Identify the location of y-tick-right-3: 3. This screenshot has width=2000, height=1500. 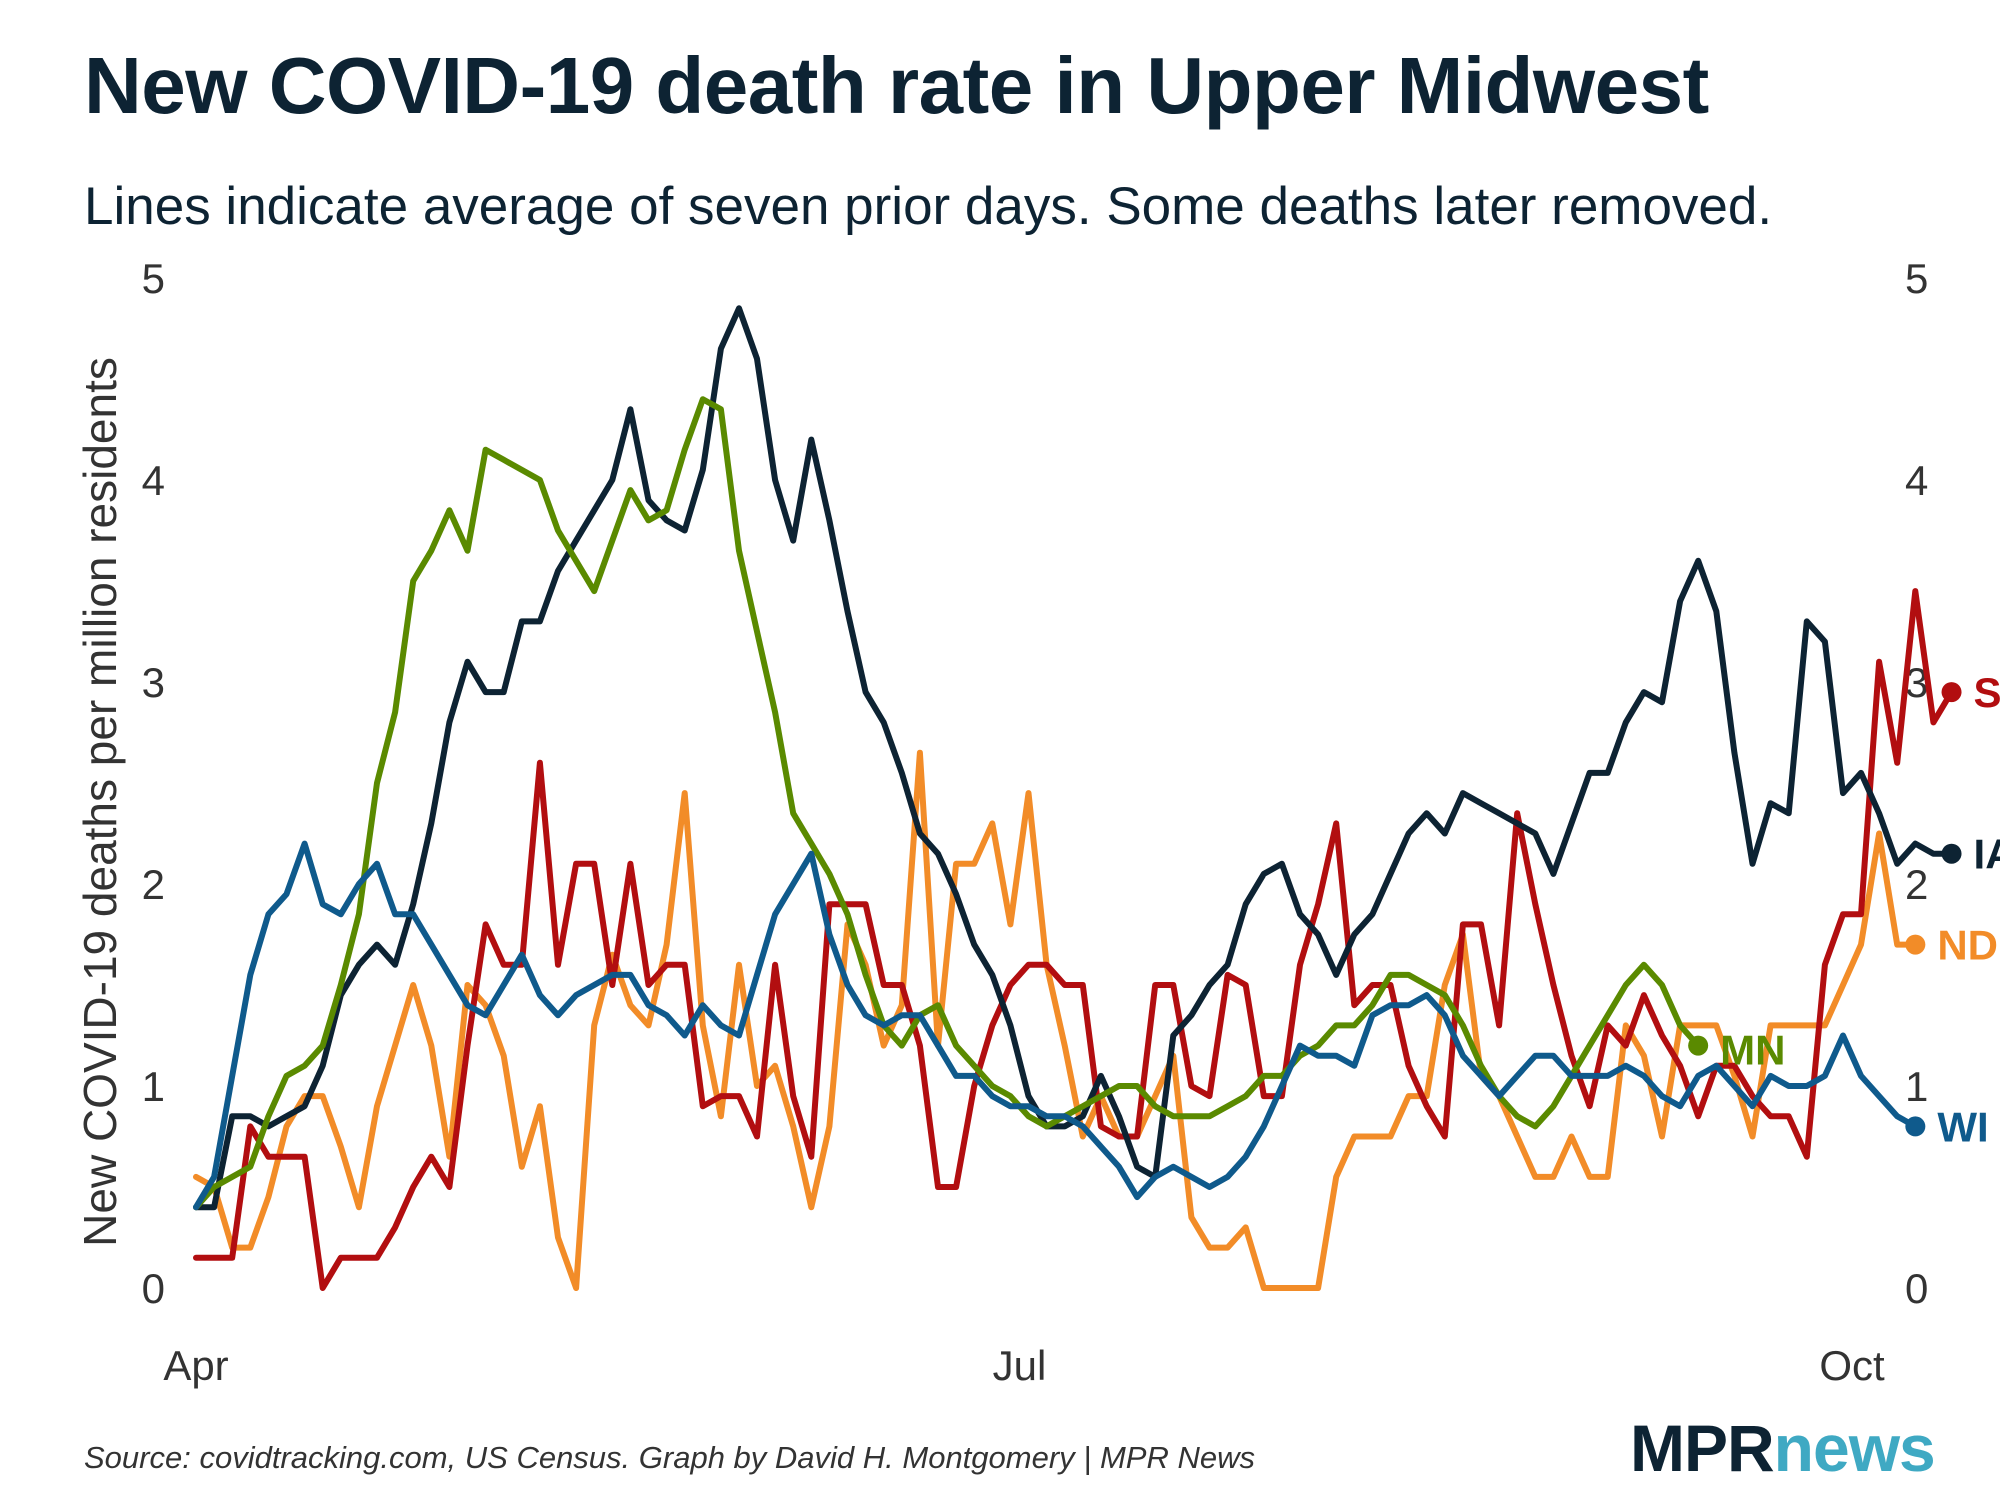
(1916, 682).